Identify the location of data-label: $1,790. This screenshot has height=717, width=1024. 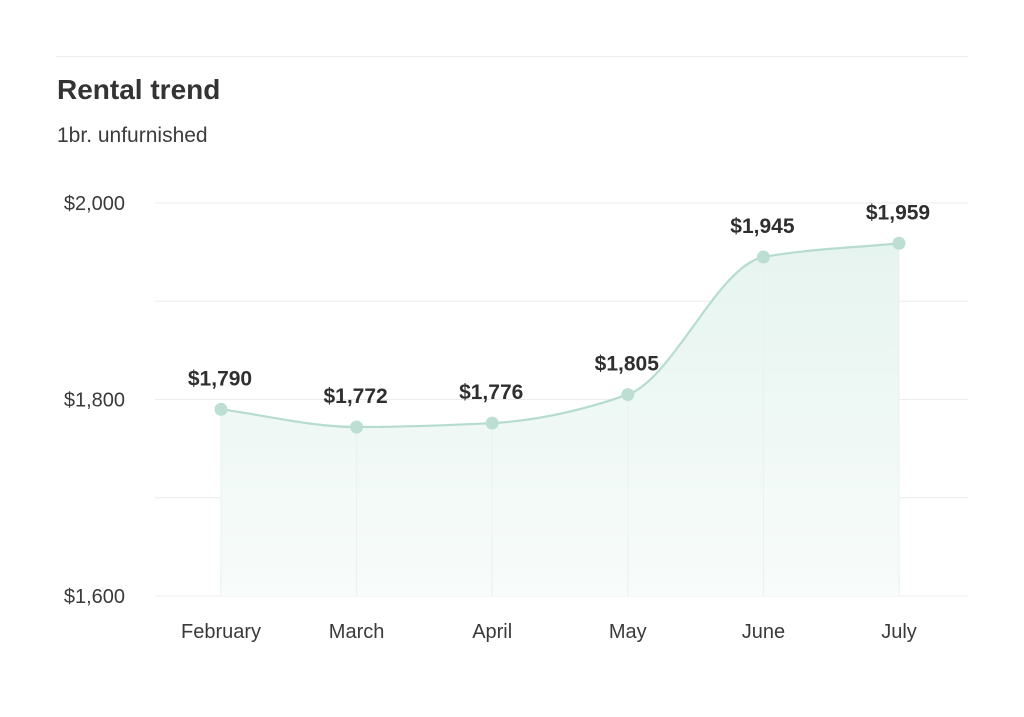
(220, 378).